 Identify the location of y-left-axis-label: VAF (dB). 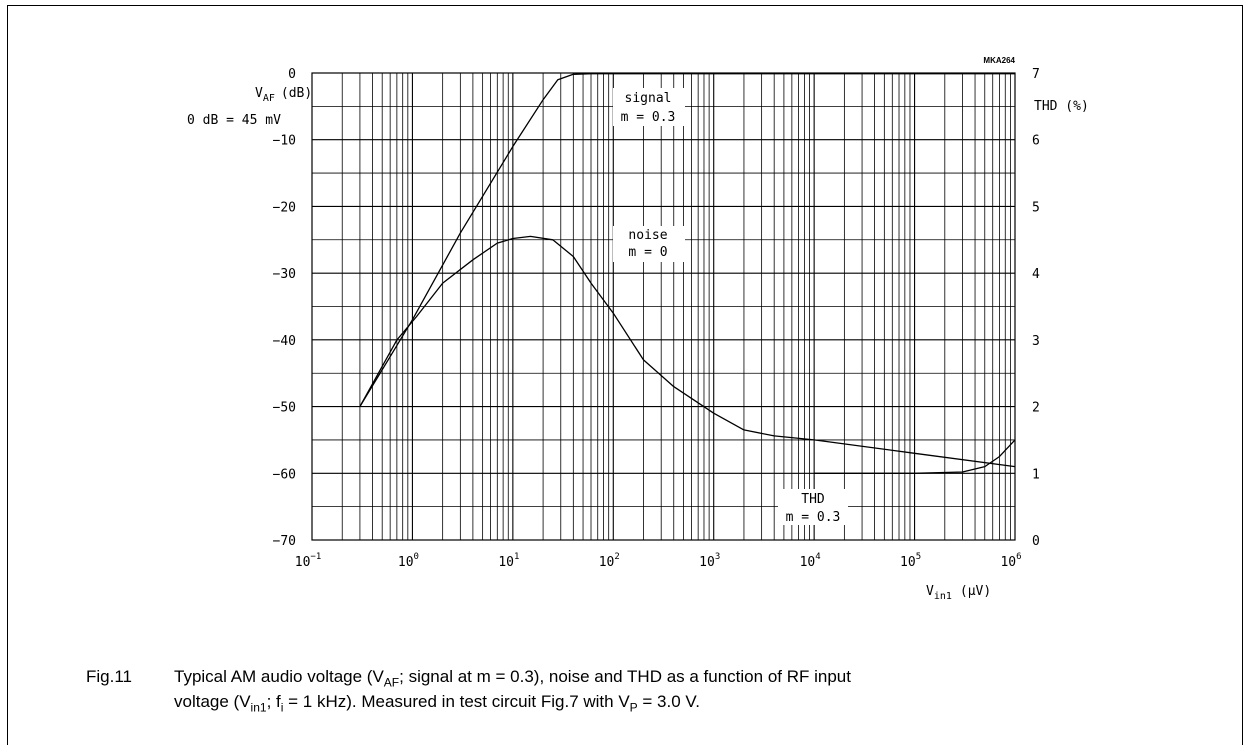
(283, 95).